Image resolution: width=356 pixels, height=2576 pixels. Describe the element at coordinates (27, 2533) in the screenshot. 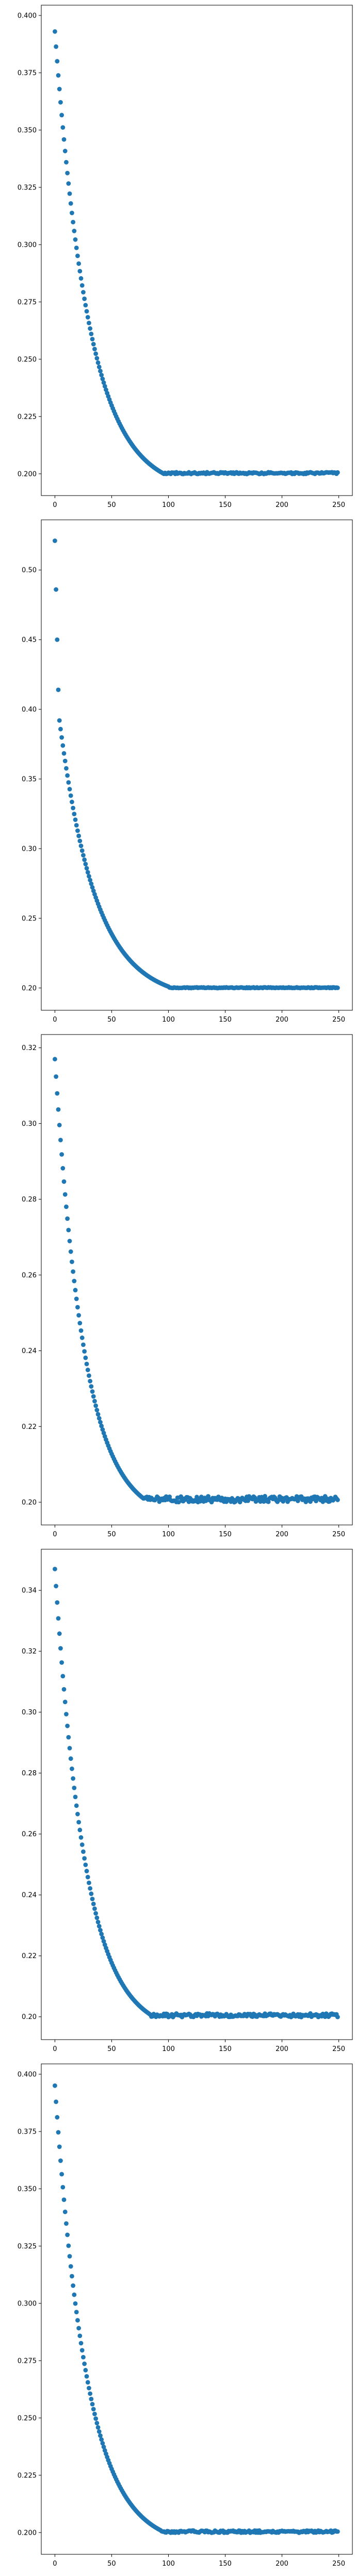

I see `y-tick-label: 0.200` at that location.